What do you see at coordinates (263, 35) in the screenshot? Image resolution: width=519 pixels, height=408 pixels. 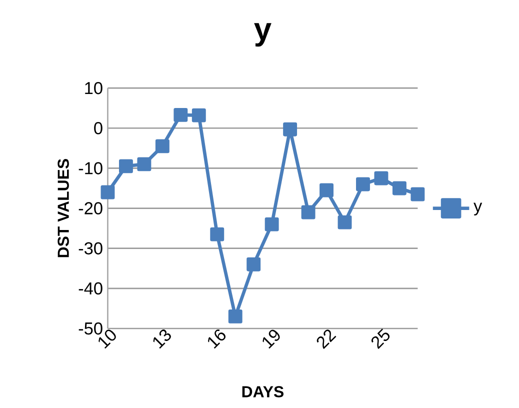 I see `chart-title: y` at bounding box center [263, 35].